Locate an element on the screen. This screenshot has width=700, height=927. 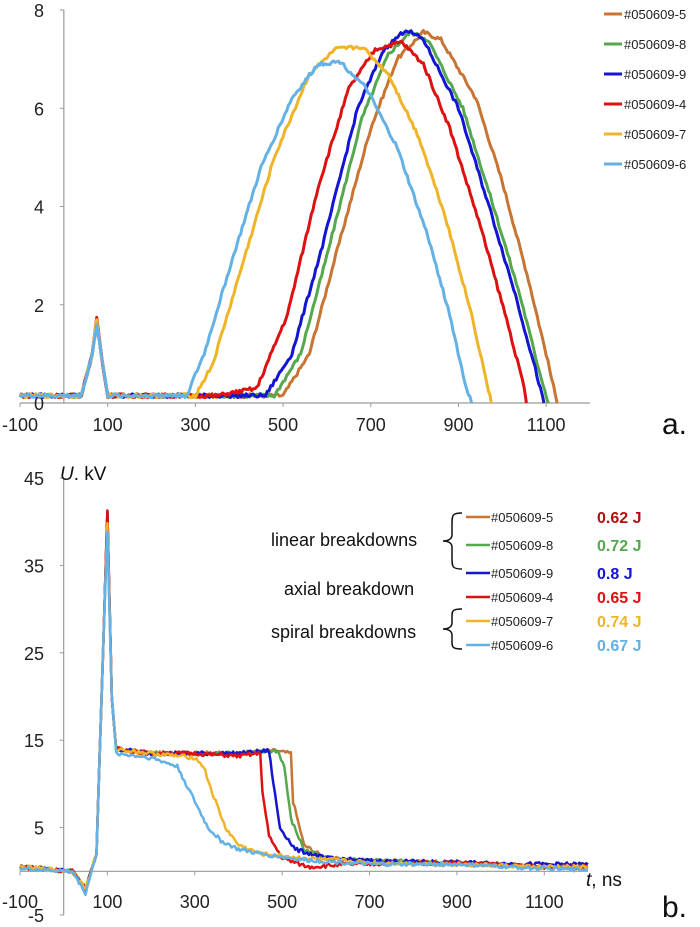
panel-b-energy-label: 0.67 J is located at coordinates (619, 646).